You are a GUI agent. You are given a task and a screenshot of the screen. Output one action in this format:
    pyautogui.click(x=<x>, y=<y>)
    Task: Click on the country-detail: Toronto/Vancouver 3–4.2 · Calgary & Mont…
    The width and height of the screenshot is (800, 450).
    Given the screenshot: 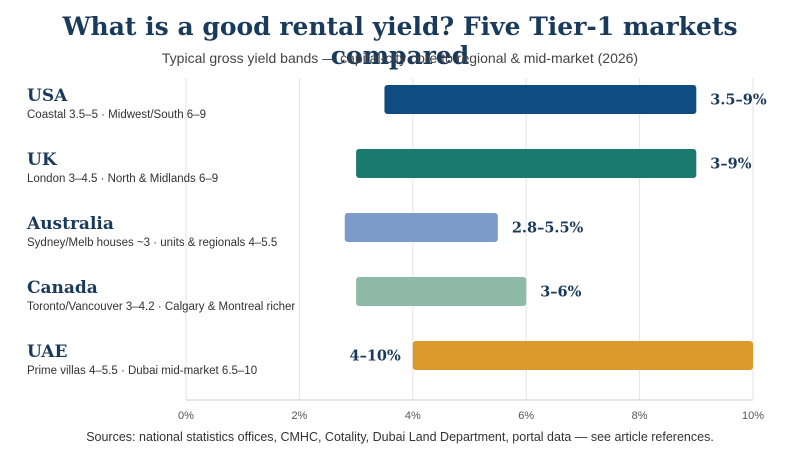 What is the action you would take?
    pyautogui.click(x=161, y=307)
    